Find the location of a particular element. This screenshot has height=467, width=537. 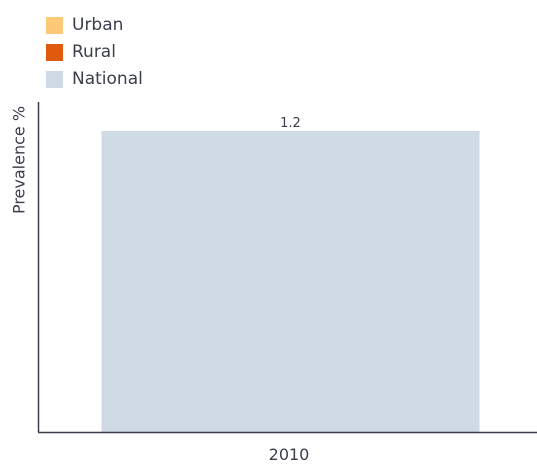

chart-legend: Urban Rural National is located at coordinates (94, 52).